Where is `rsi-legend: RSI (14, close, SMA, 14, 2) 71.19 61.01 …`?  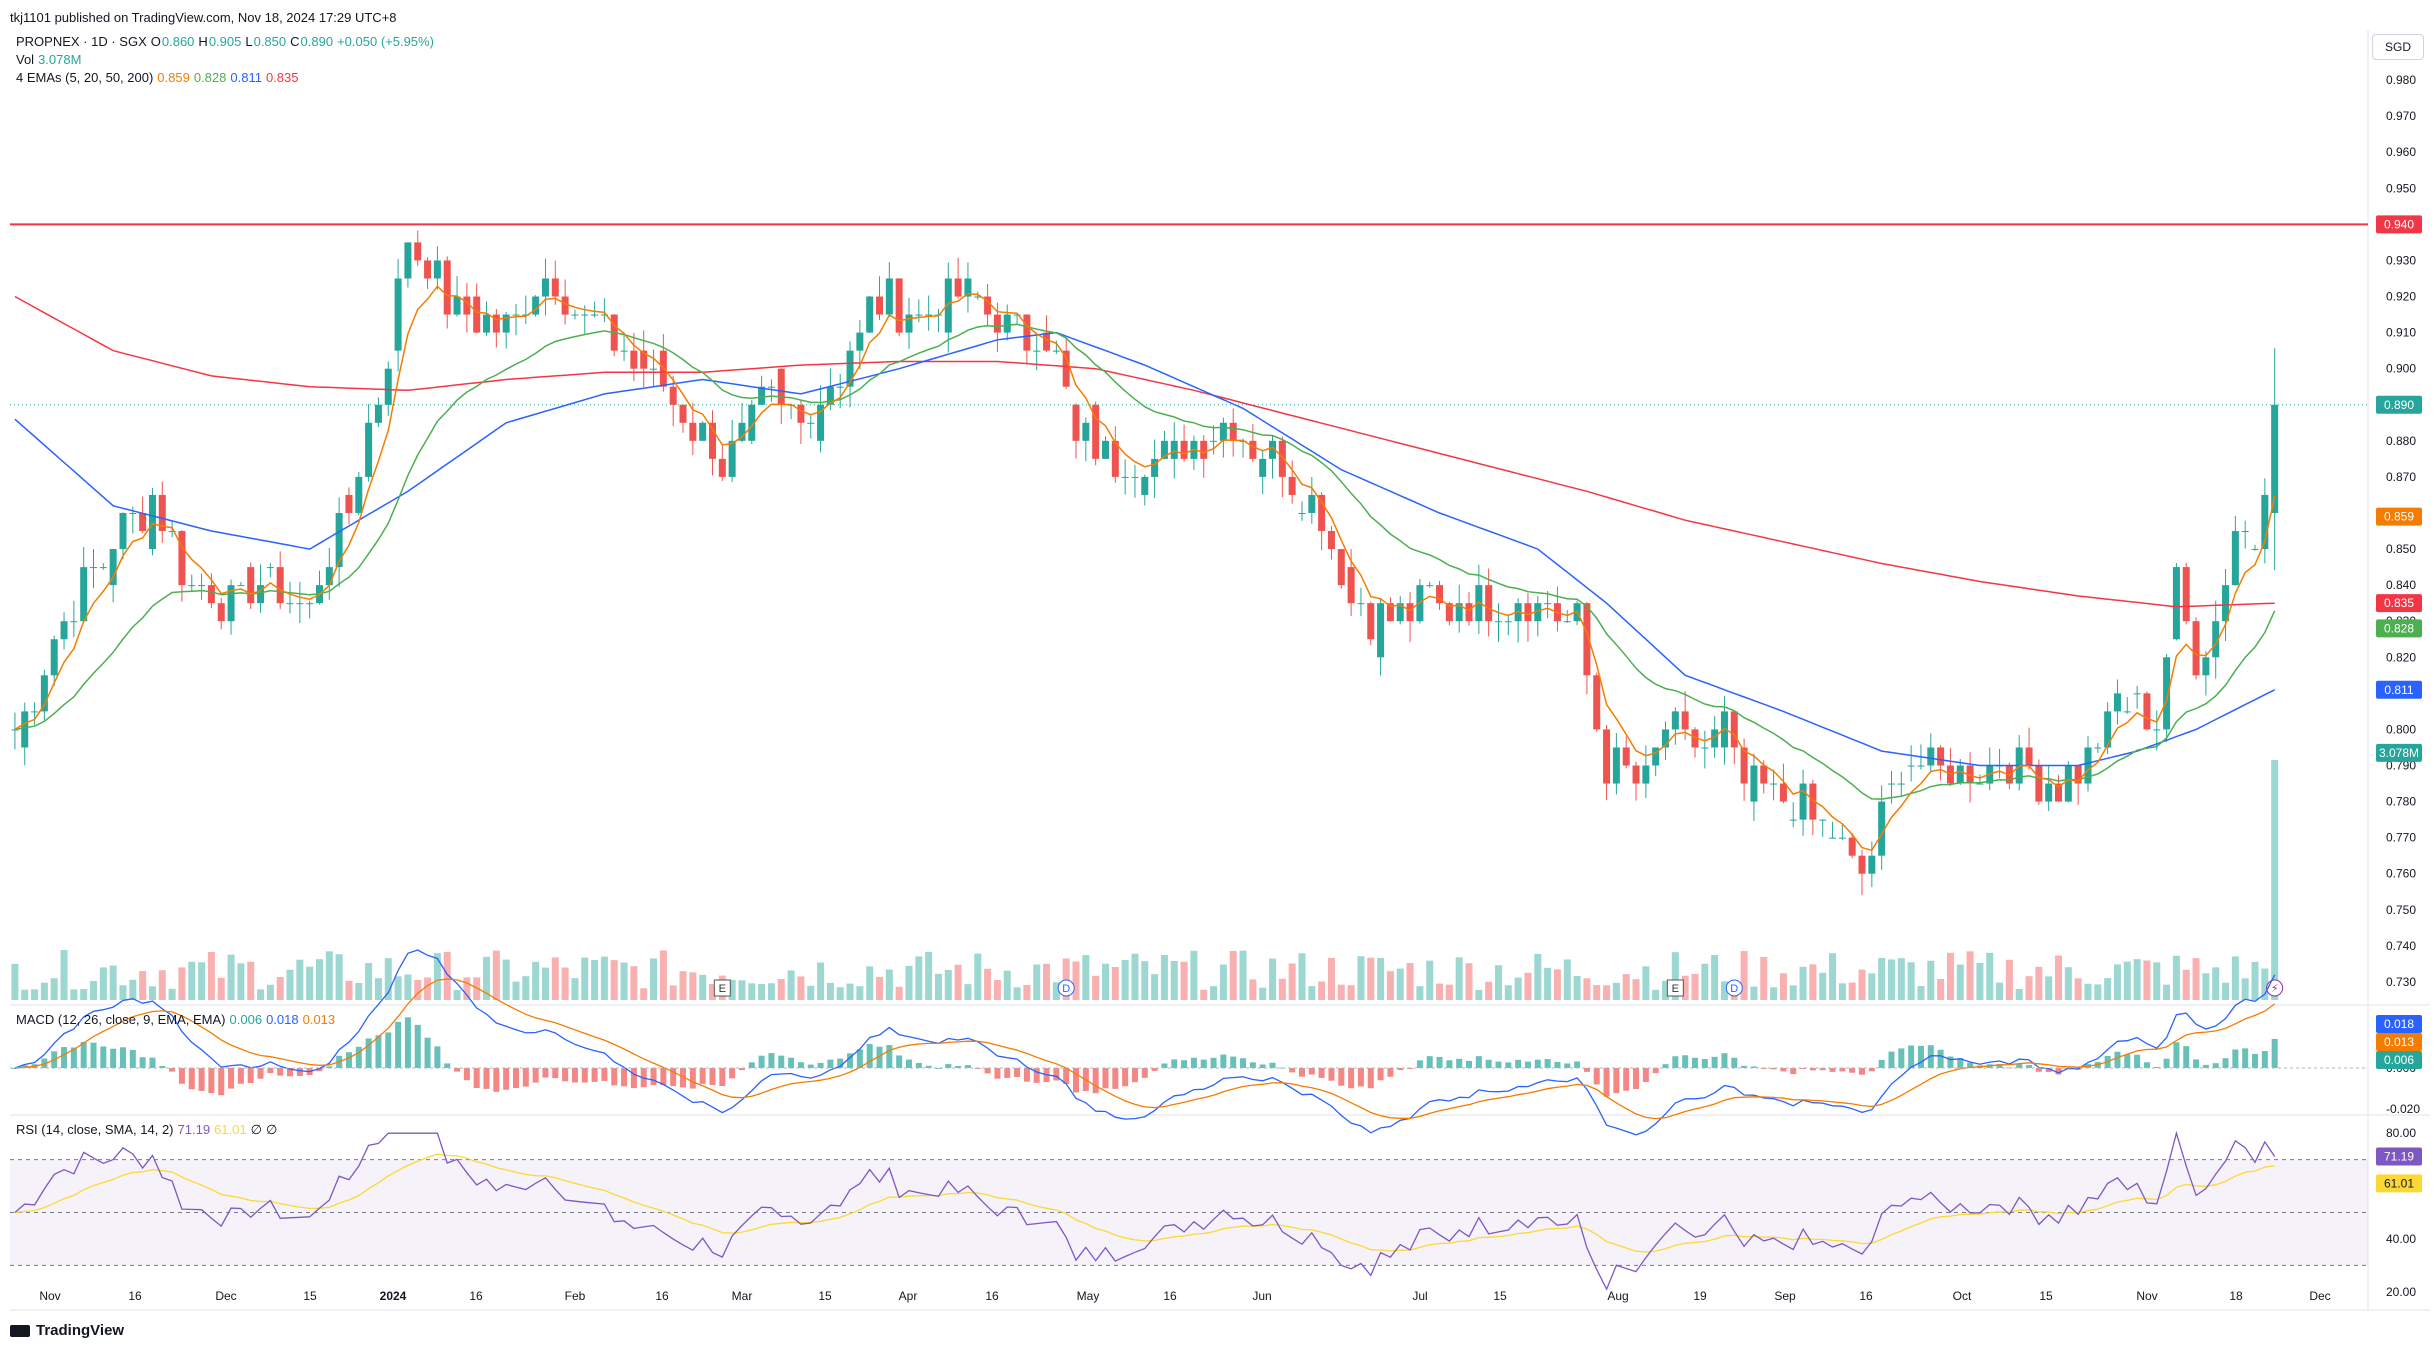
rsi-legend: RSI (14, close, SMA, 14, 2) 71.19 61.01 … is located at coordinates (148, 1130).